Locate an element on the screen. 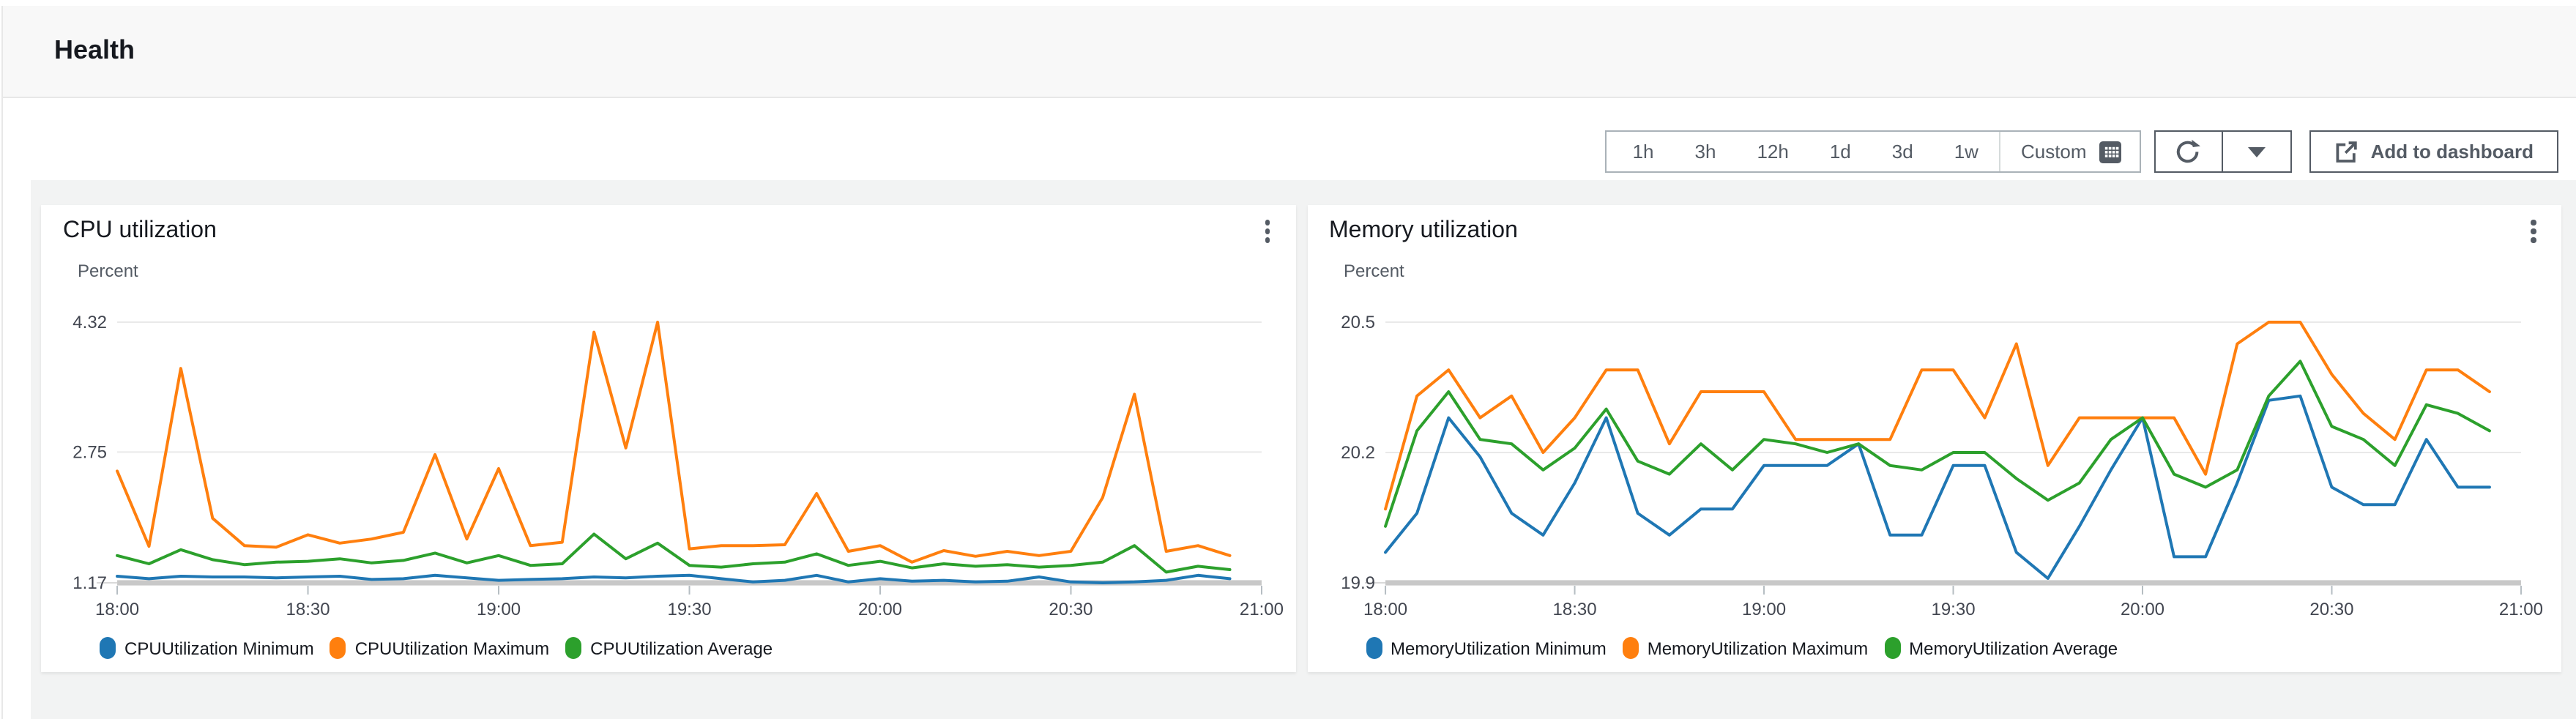 This screenshot has height=719, width=2576. legend-label: MemoryUtilization Minimum is located at coordinates (1499, 648).